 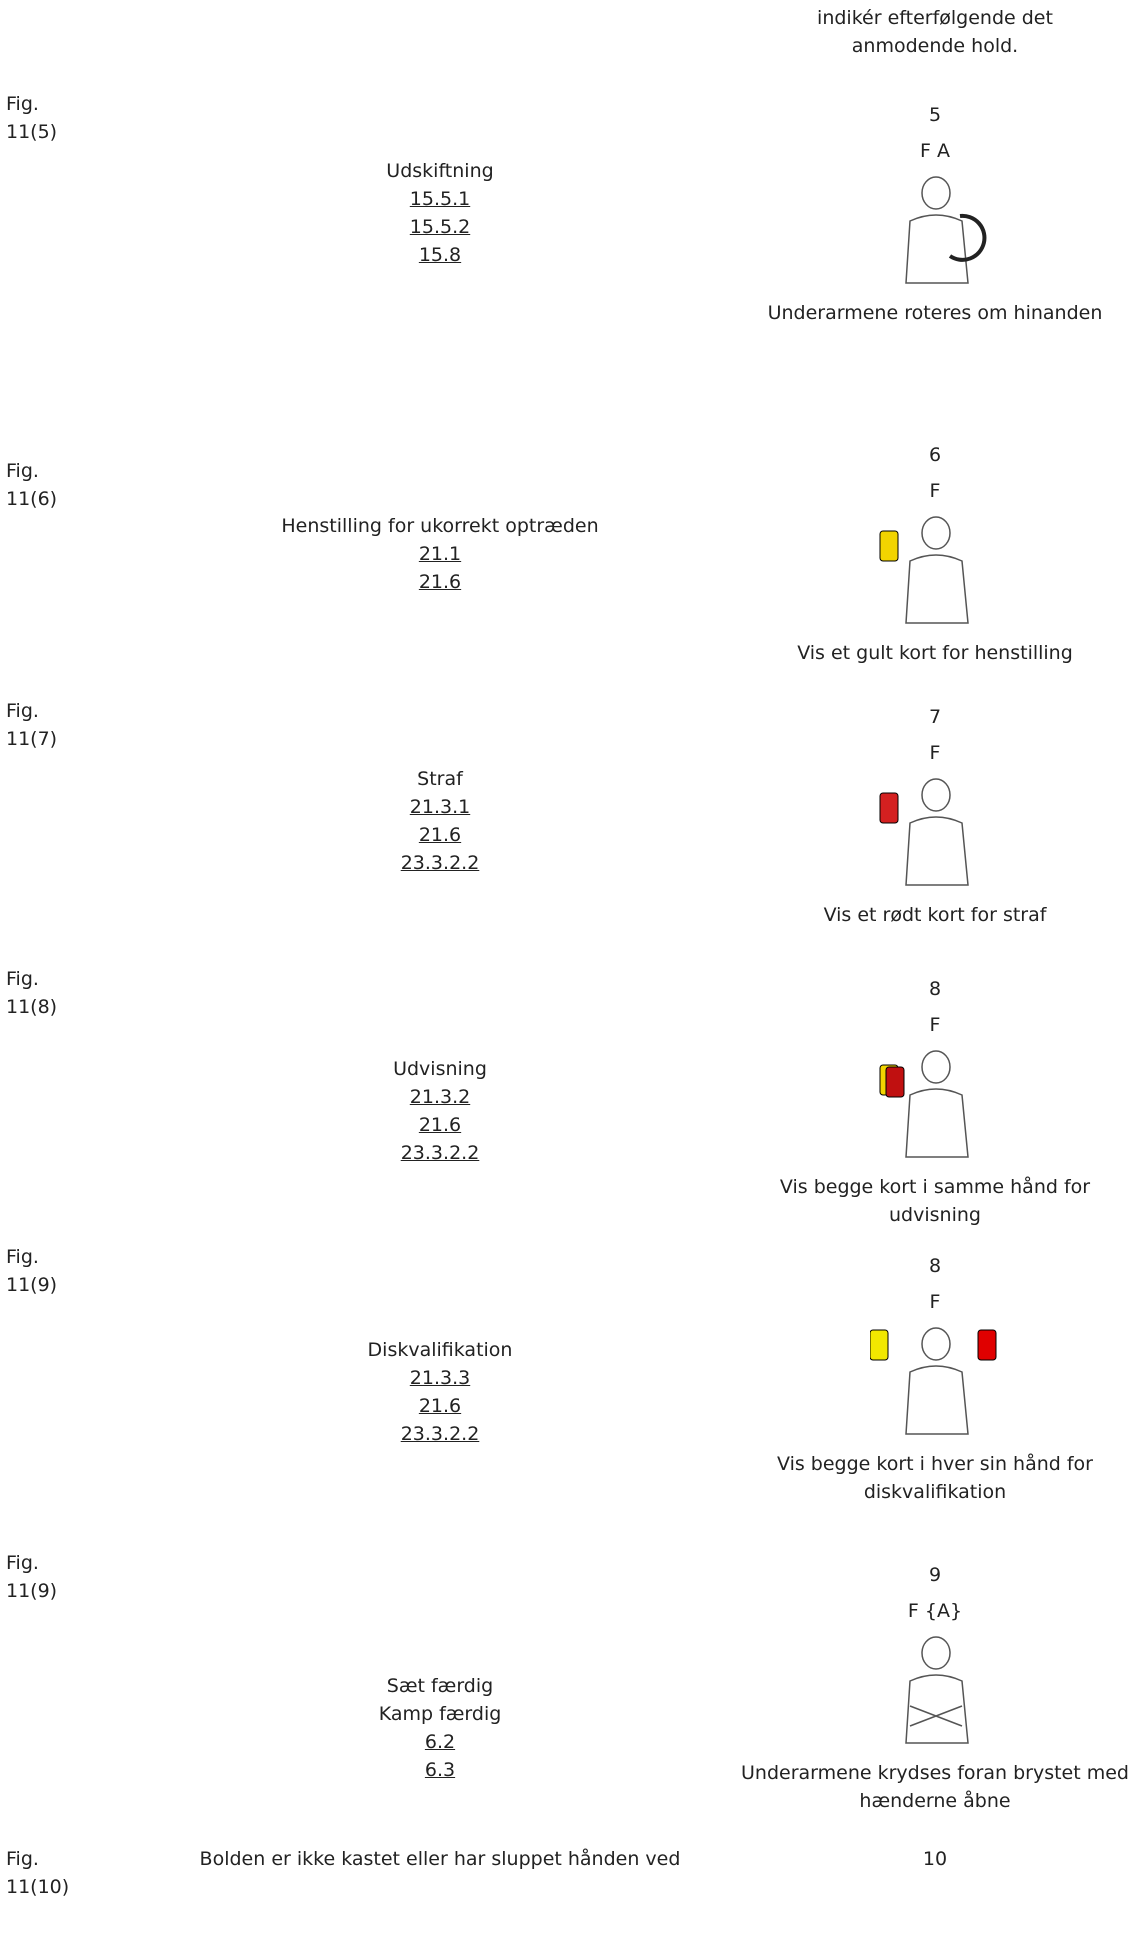 I want to click on rule-block: Sæt færdig Kamp færdig 6.2 6.3, so click(x=440, y=1728).